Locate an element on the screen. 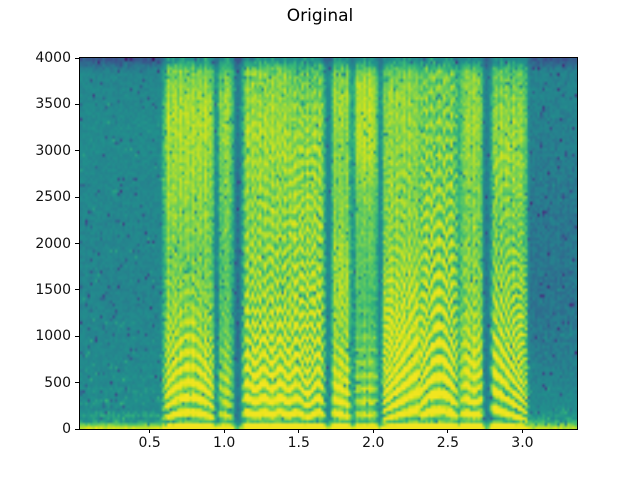  x-tick-label: 1.5 is located at coordinates (298, 443).